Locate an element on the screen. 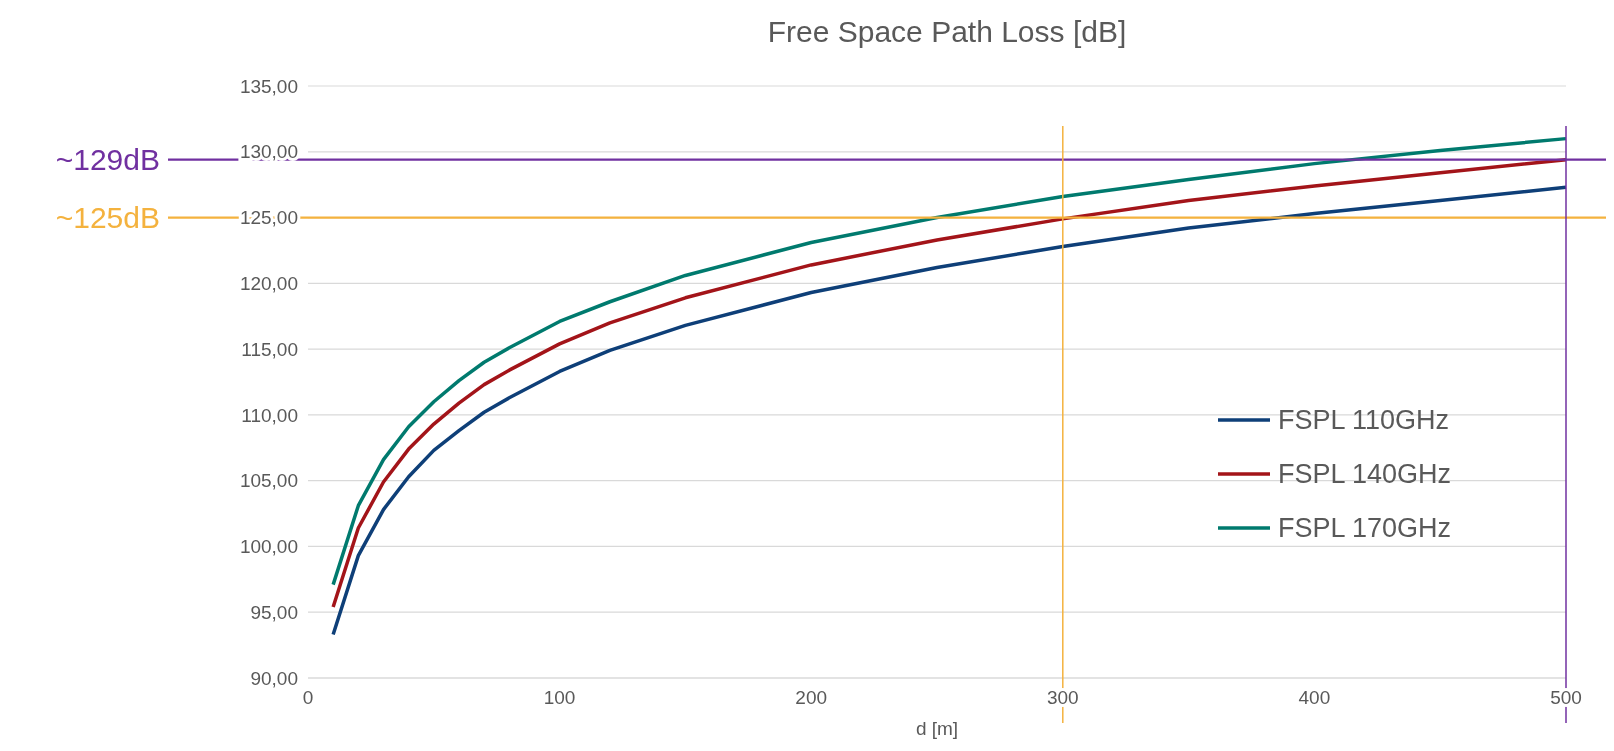 The width and height of the screenshot is (1614, 751). y-tick-label: 100,00 is located at coordinates (268, 547).